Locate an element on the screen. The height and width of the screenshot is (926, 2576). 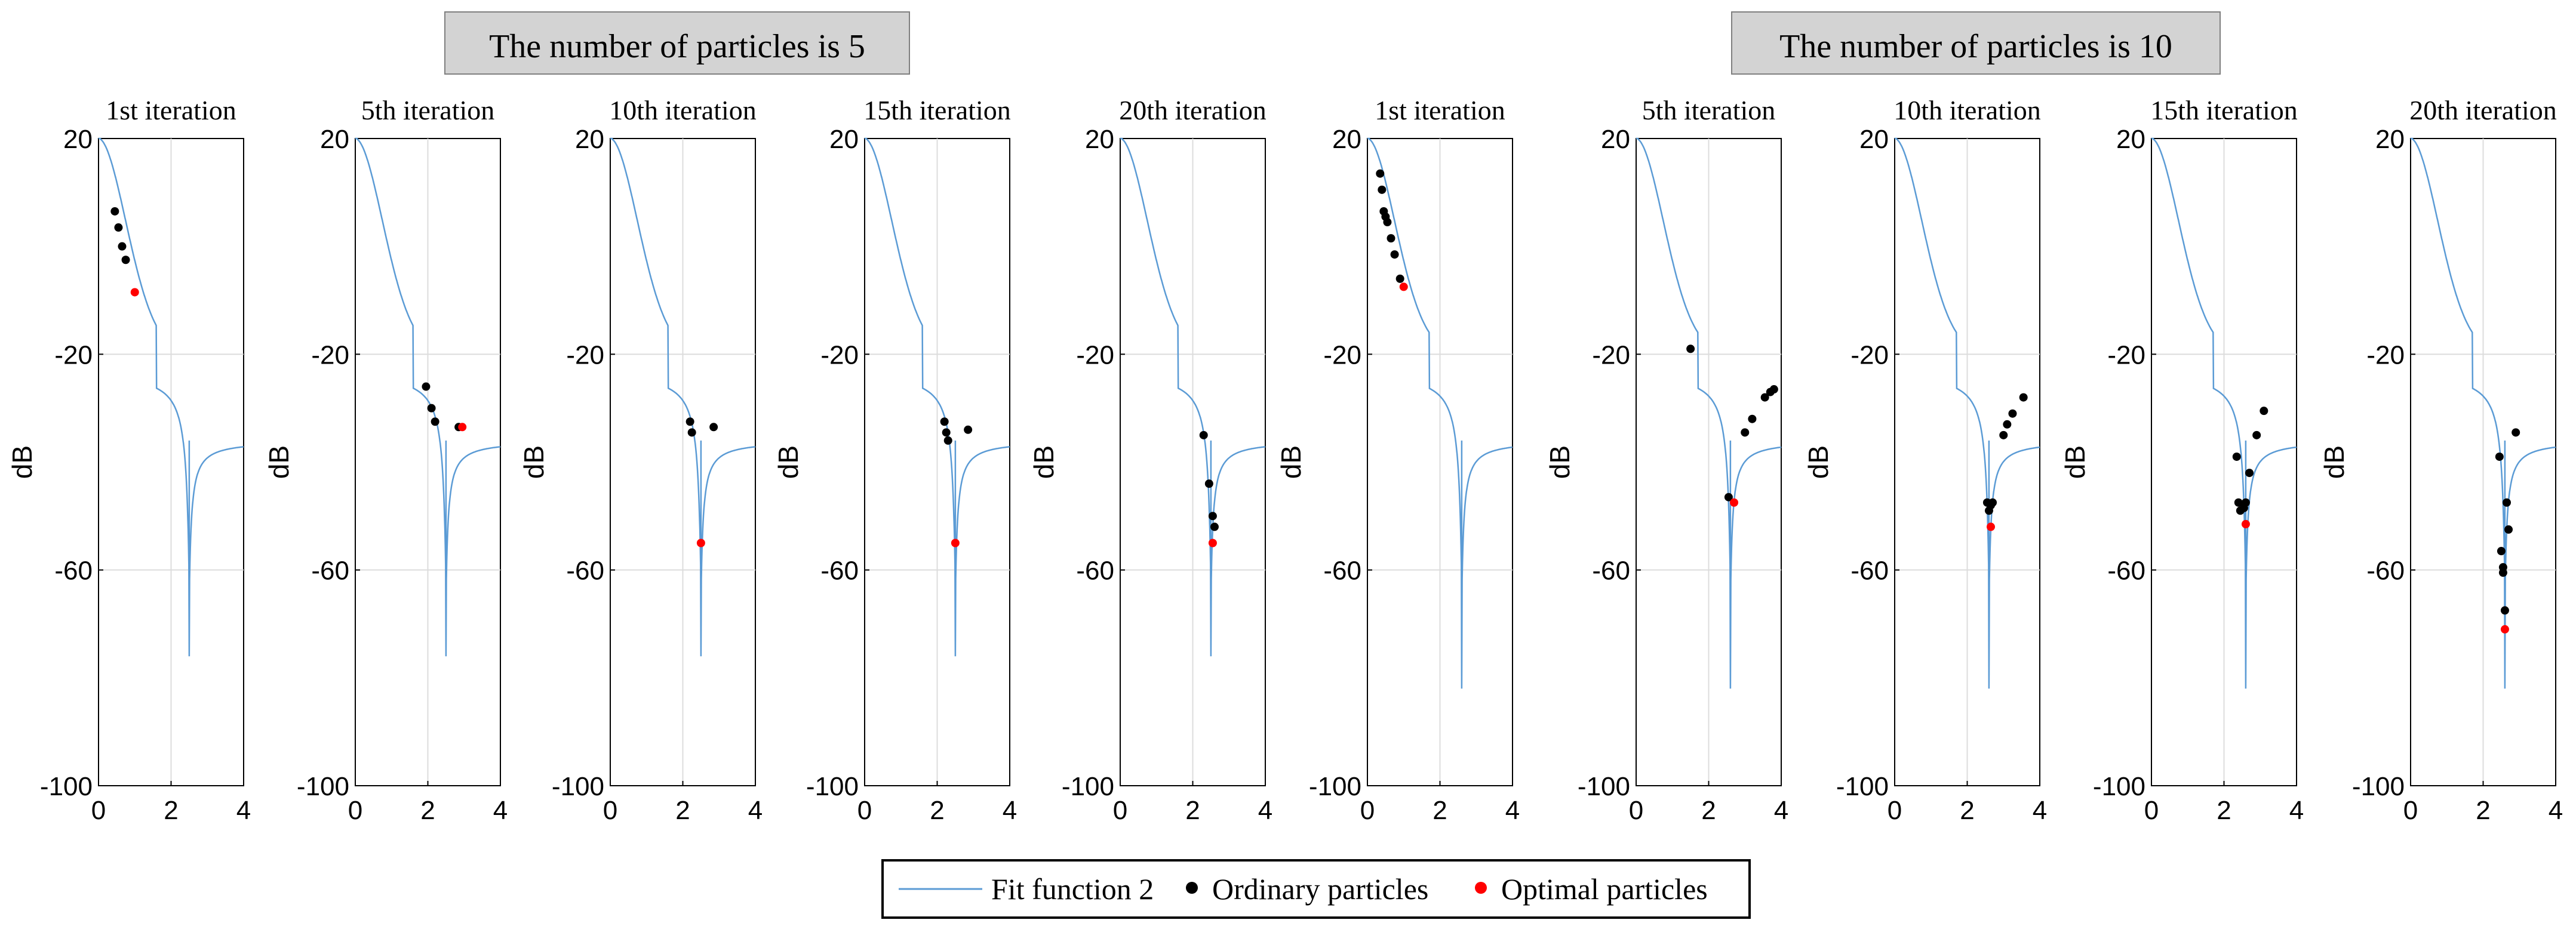
legend-fit-label: Fit function 2 is located at coordinates (1072, 889).